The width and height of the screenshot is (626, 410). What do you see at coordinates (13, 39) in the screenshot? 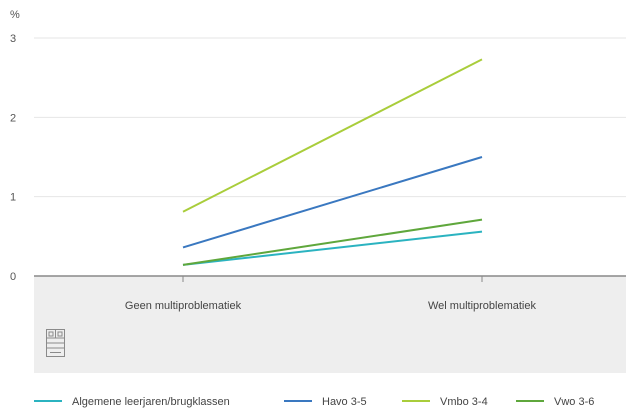
I see `y-tick-label: 3` at bounding box center [13, 39].